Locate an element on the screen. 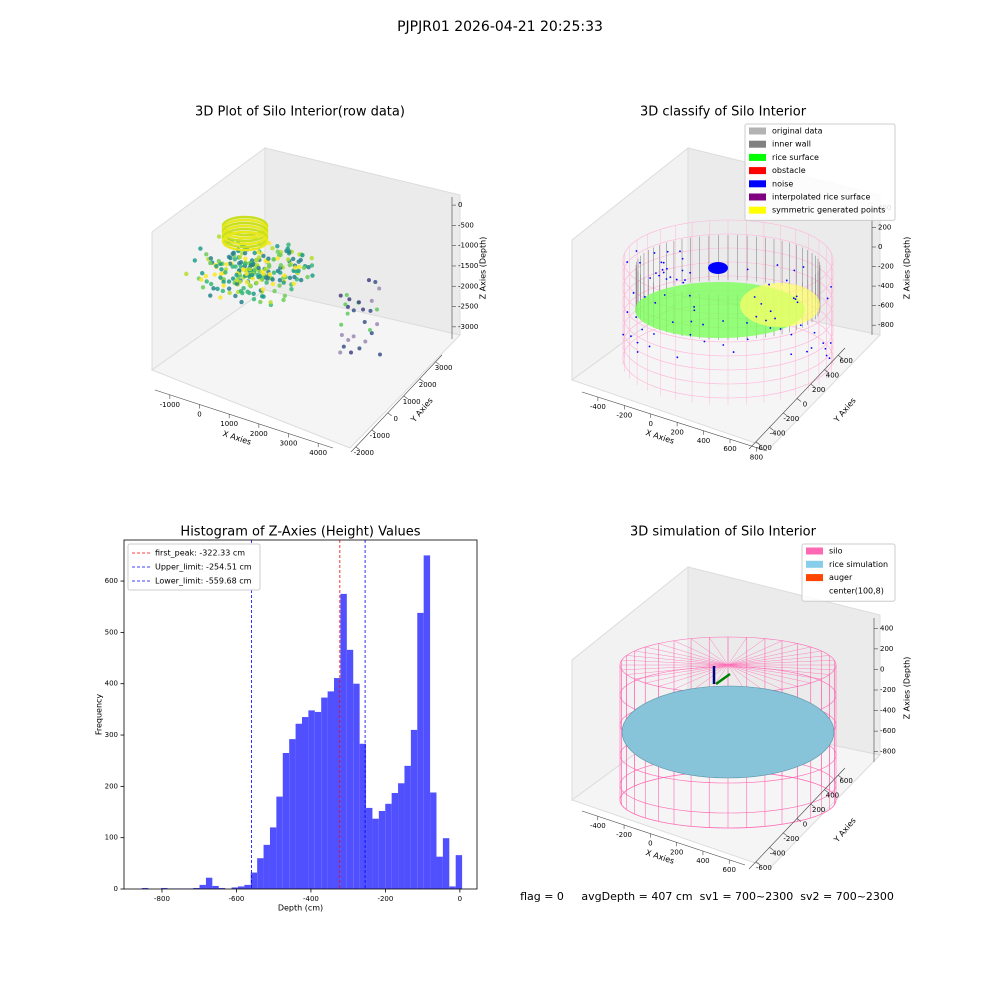 The width and height of the screenshot is (1000, 1000). x-tick-label: -600 is located at coordinates (237, 899).